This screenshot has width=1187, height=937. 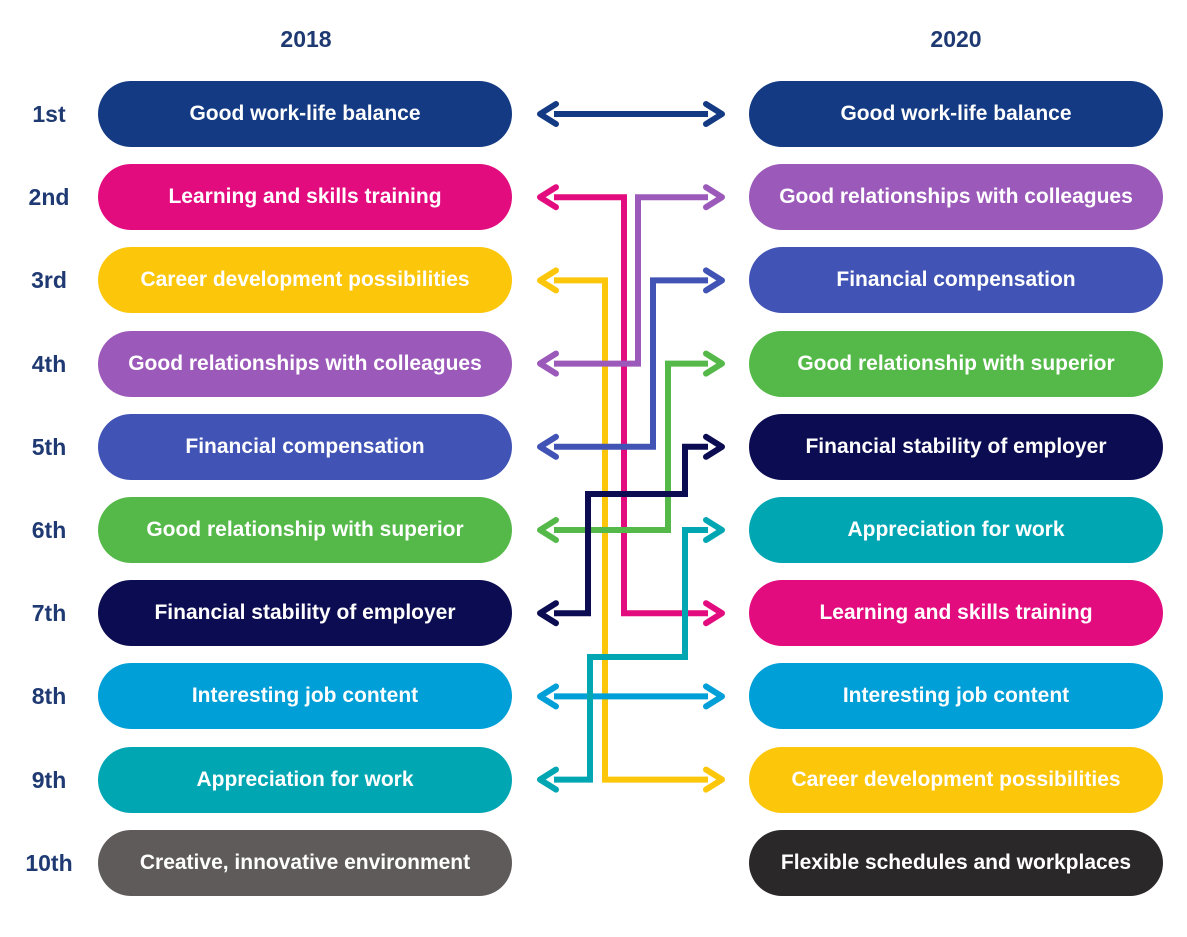 What do you see at coordinates (956, 696) in the screenshot?
I see `factor-2020-pill: Interesting job content` at bounding box center [956, 696].